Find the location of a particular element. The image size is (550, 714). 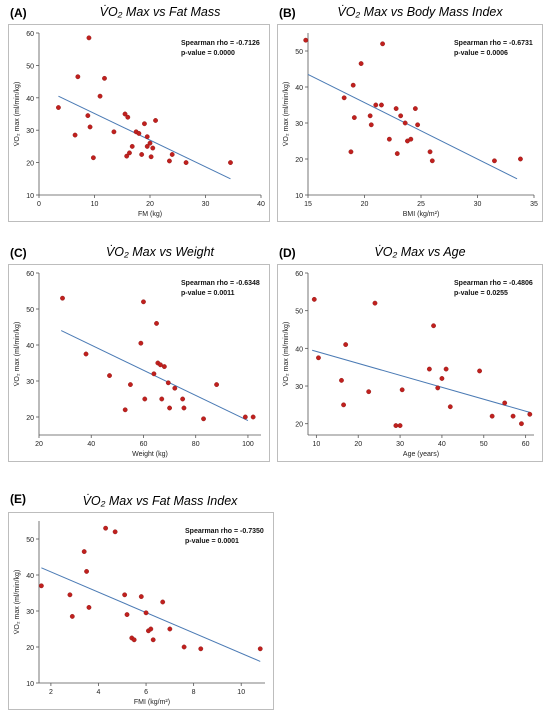

spearman-rho-text: Spearman rho = -0.6731 is located at coordinates (493, 43).